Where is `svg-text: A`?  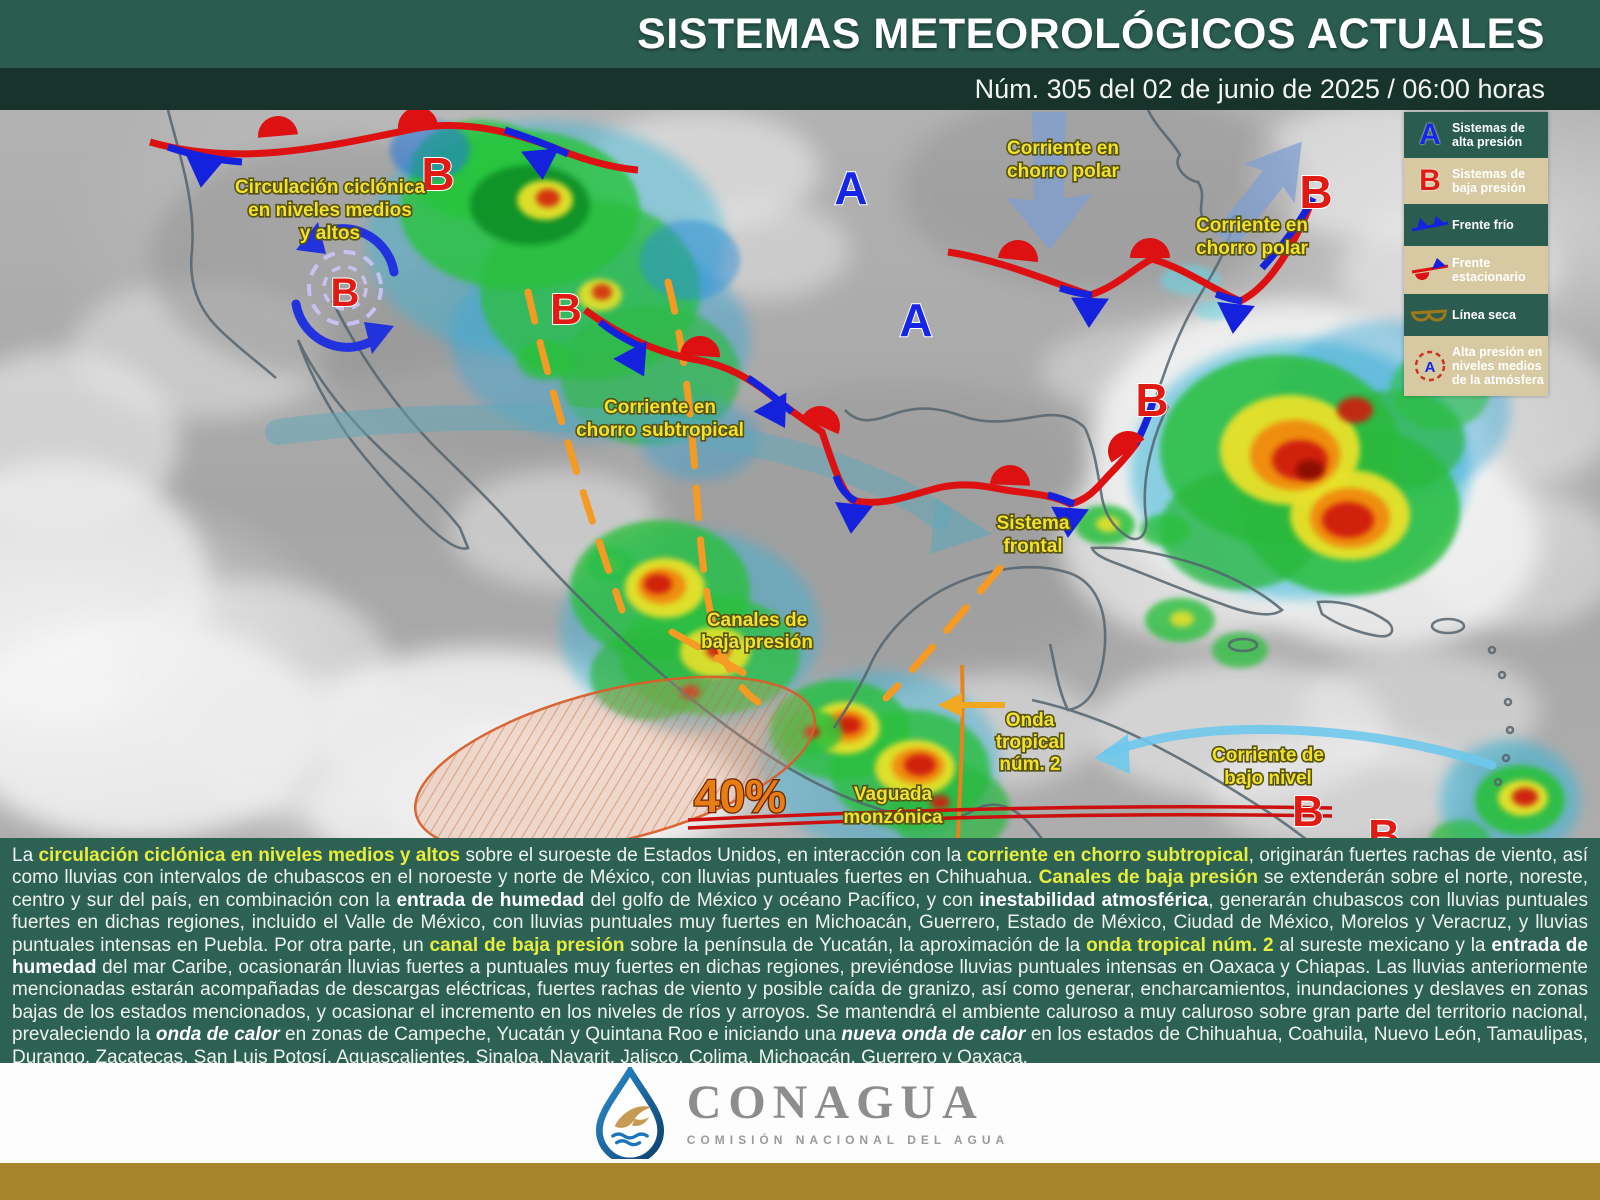 svg-text: A is located at coordinates (1430, 367).